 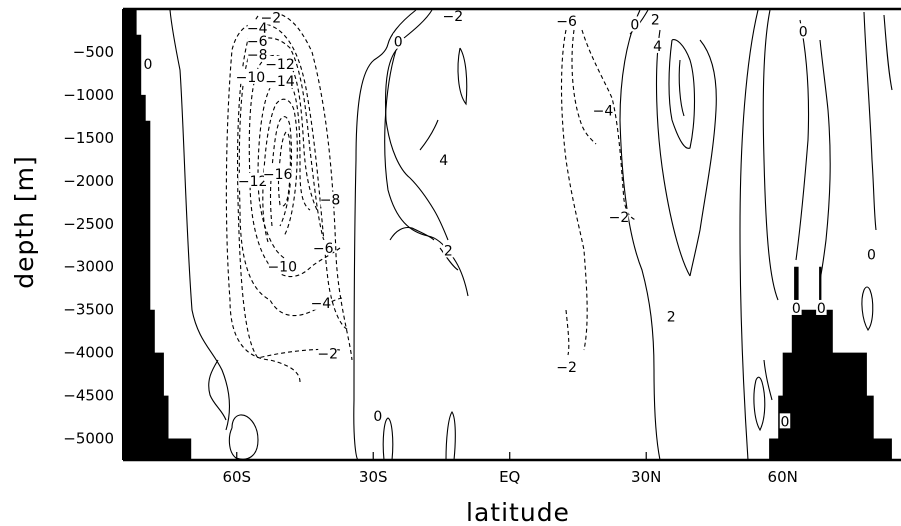 I want to click on y-tick-label: −5000, so click(x=88, y=439).